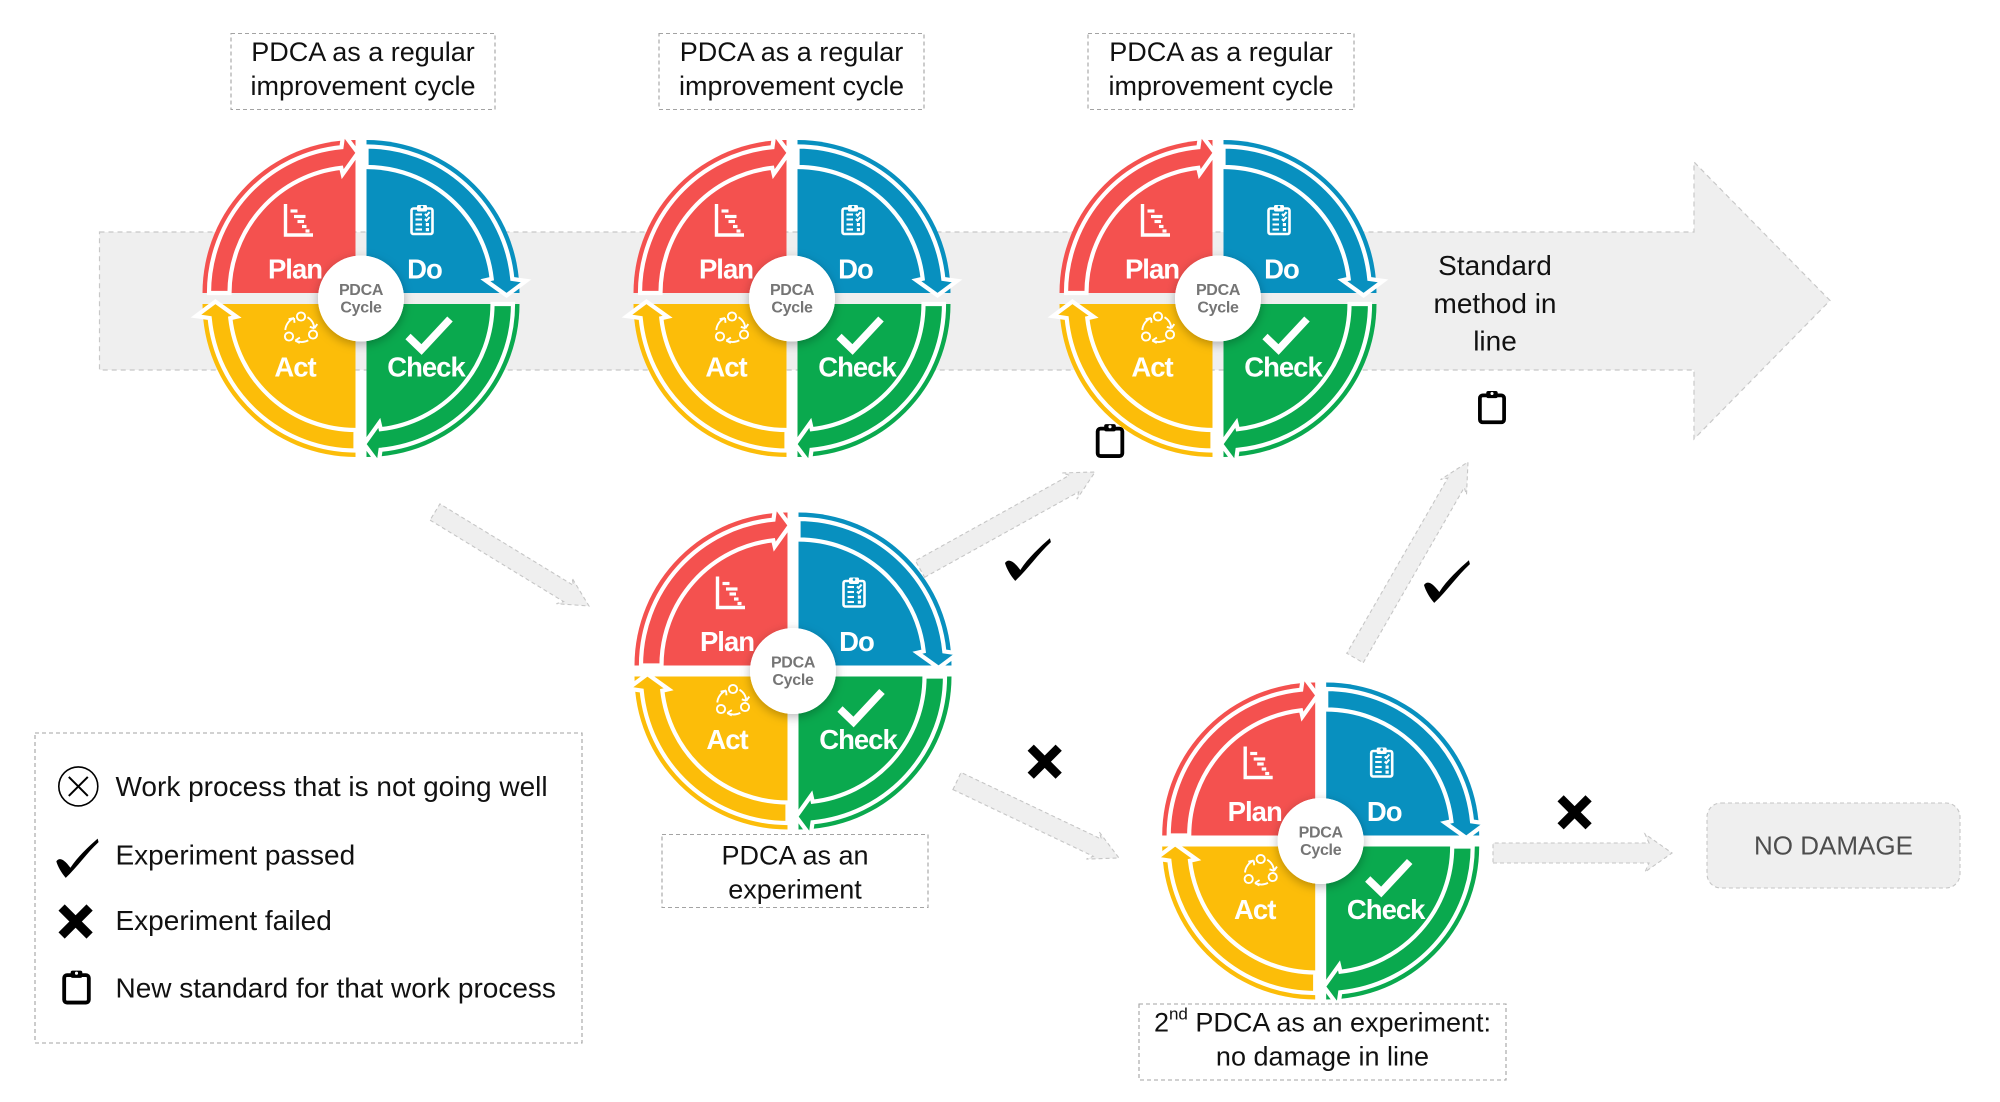 The height and width of the screenshot is (1102, 2000). I want to click on svg-text: no damage in line, so click(1322, 1057).